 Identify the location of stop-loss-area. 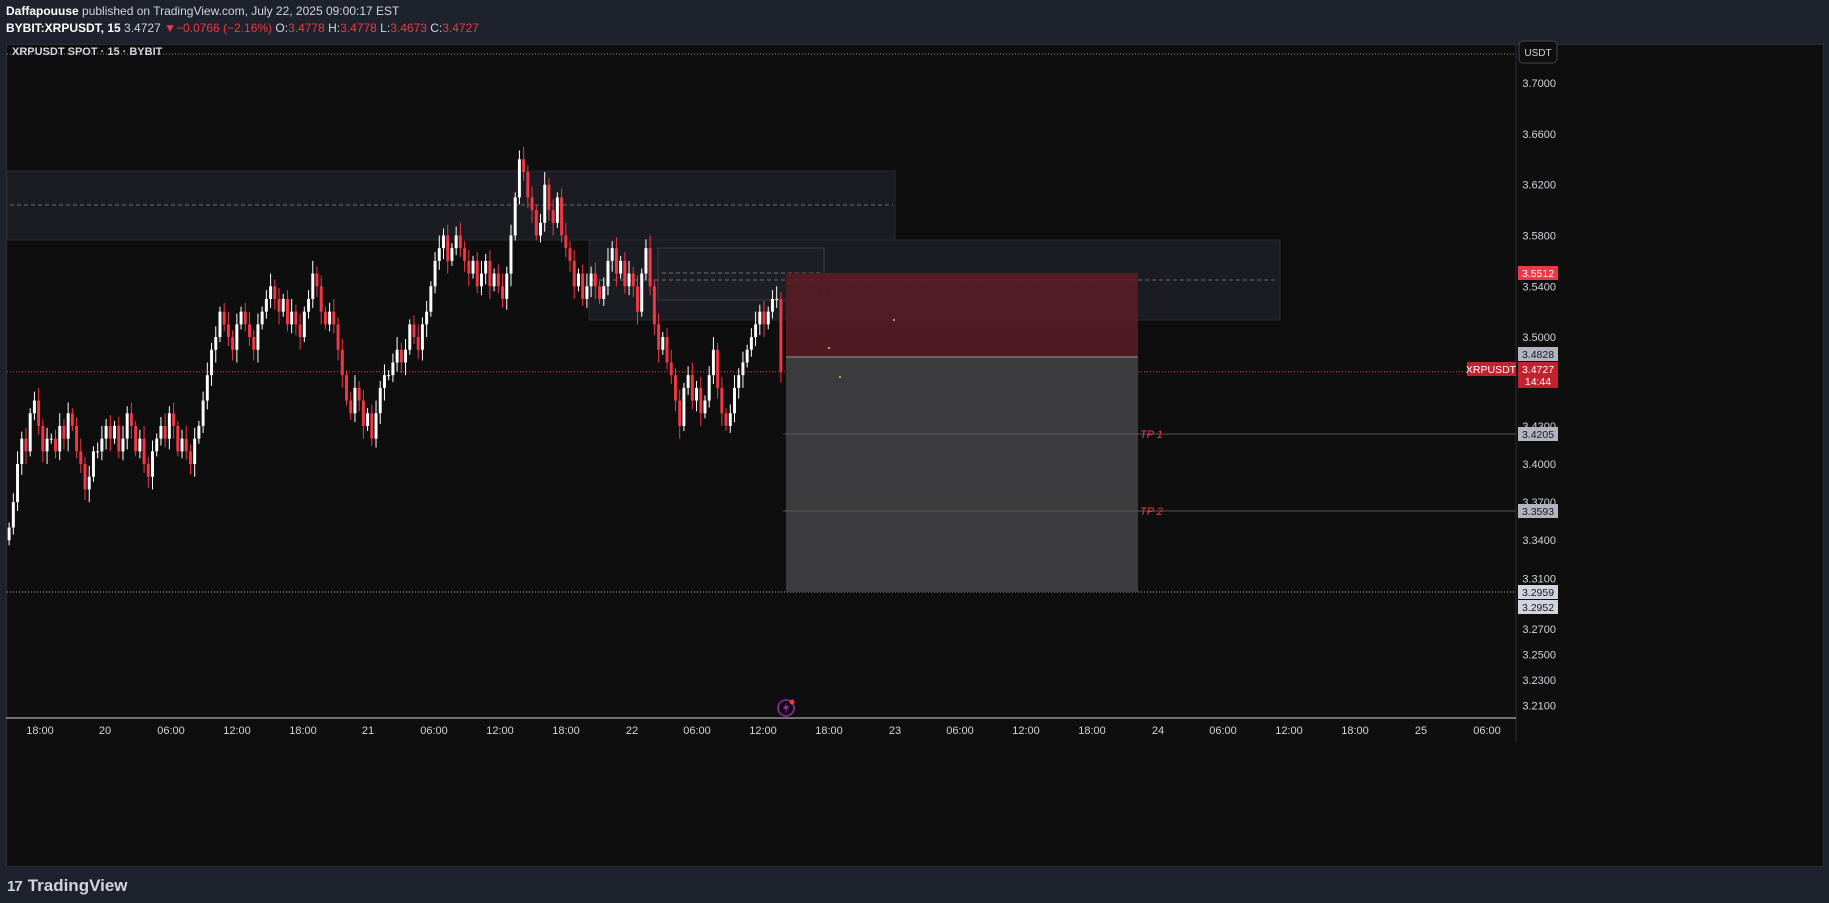
(962, 315).